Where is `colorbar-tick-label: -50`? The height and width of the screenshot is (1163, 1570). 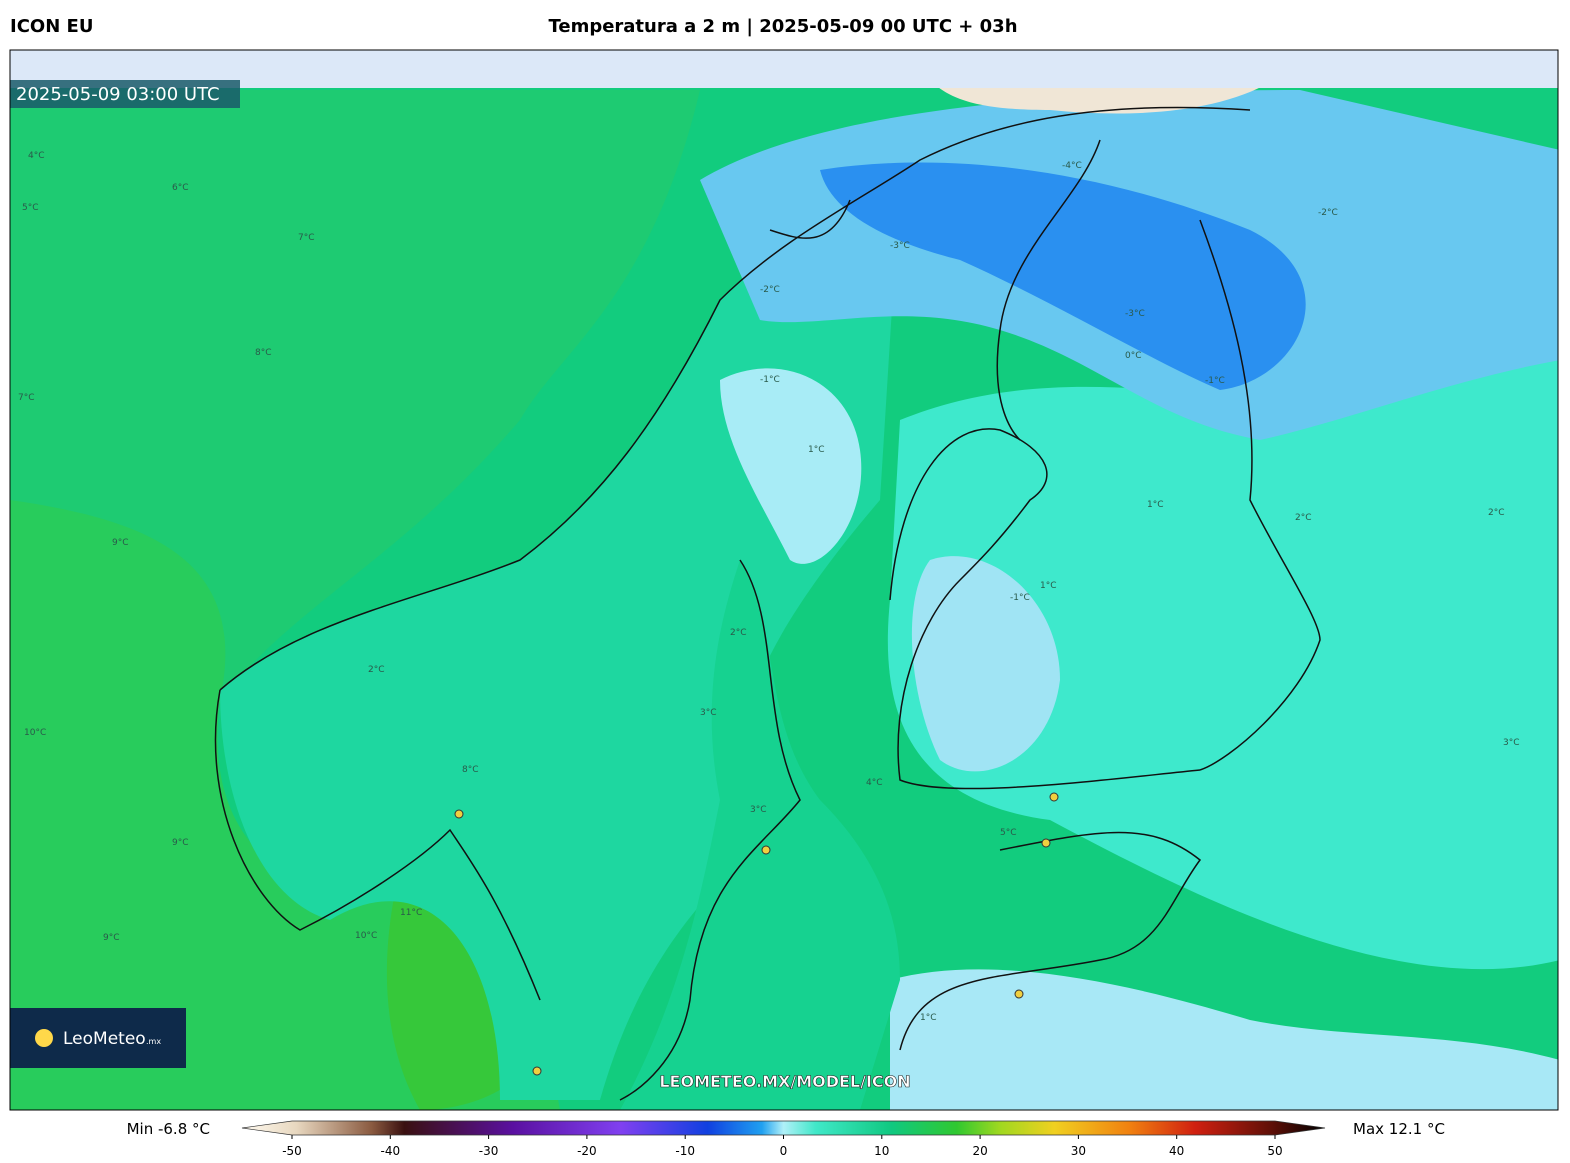 colorbar-tick-label: -50 is located at coordinates (292, 1151).